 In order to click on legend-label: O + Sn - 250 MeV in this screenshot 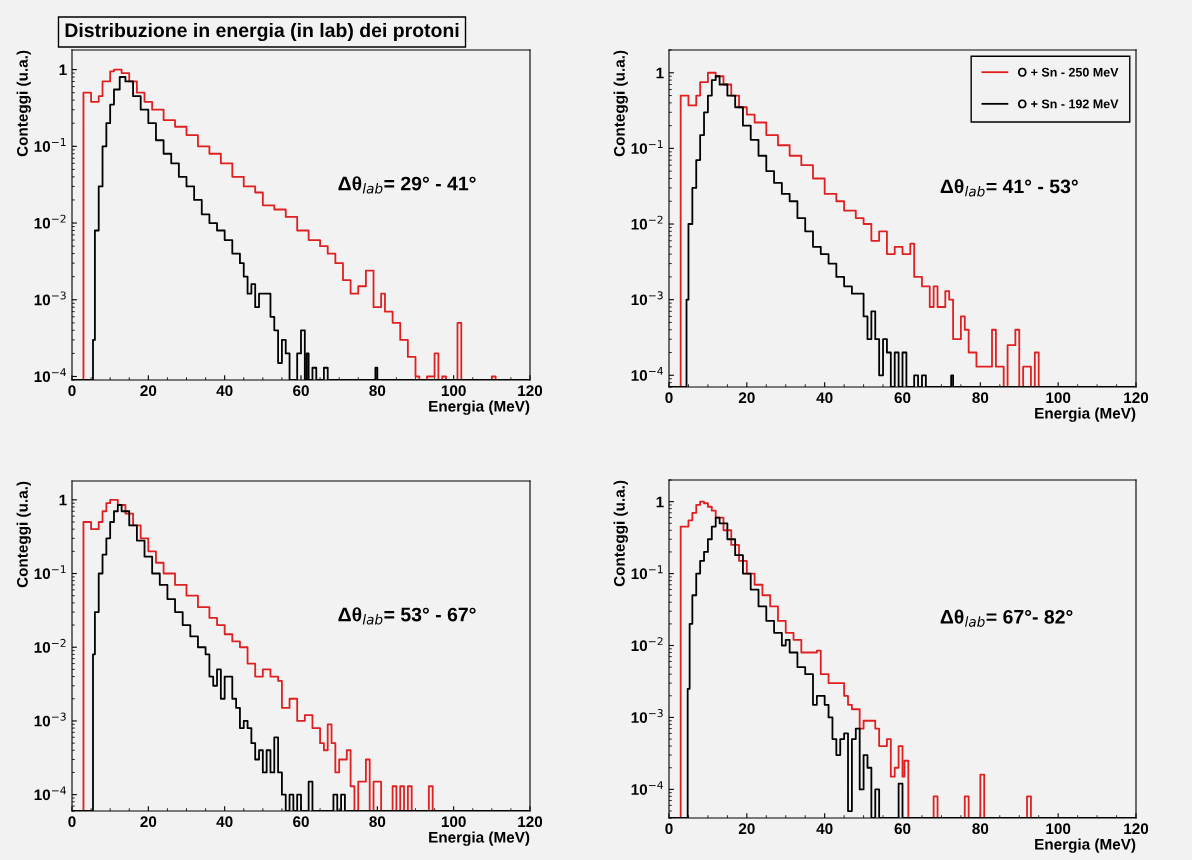, I will do `click(1068, 72)`.